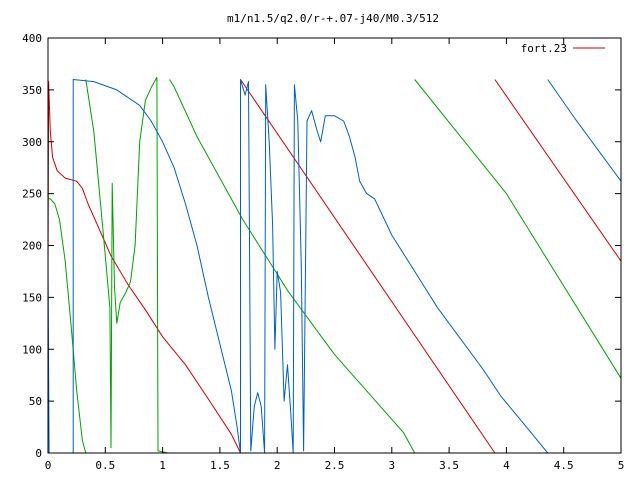 Image resolution: width=640 pixels, height=480 pixels. Describe the element at coordinates (162, 465) in the screenshot. I see `x-tick-label: 1` at that location.